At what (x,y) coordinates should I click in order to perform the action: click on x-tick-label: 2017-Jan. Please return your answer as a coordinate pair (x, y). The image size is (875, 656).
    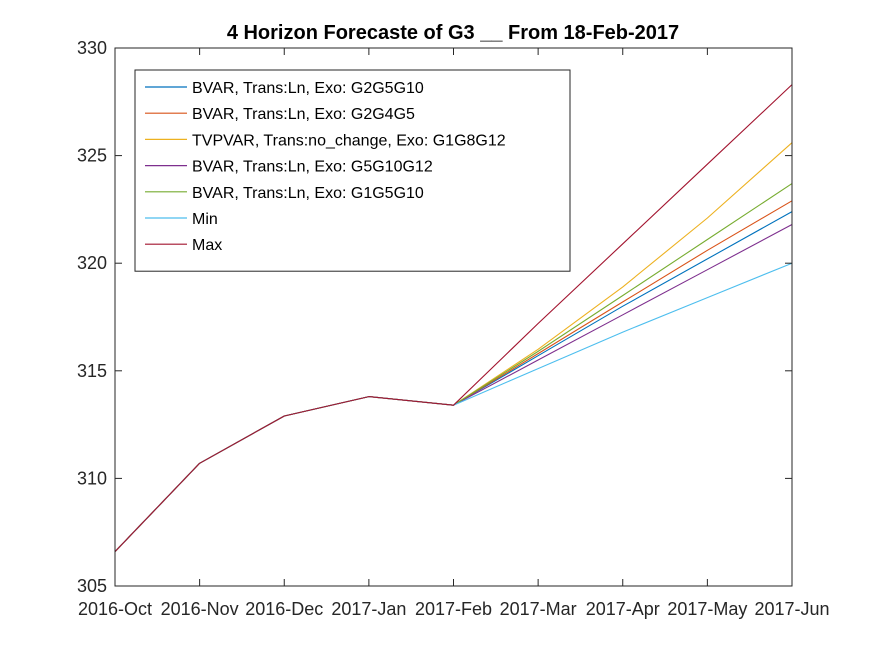
    Looking at the image, I should click on (368, 609).